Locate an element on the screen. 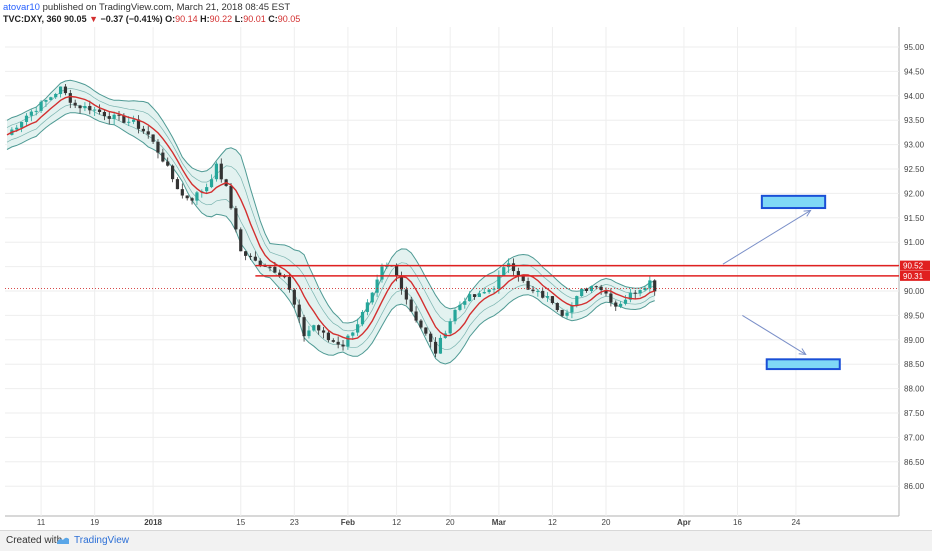 Image resolution: width=932 pixels, height=551 pixels. x-tick-label: 23 is located at coordinates (294, 522).